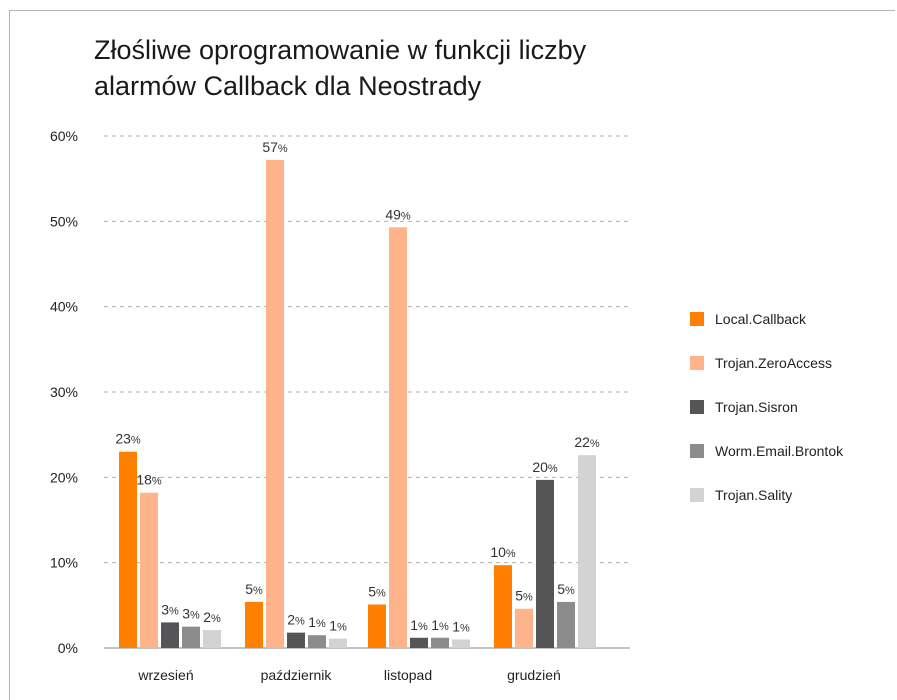 This screenshot has height=700, width=897. Describe the element at coordinates (128, 439) in the screenshot. I see `data-label: 23%` at that location.